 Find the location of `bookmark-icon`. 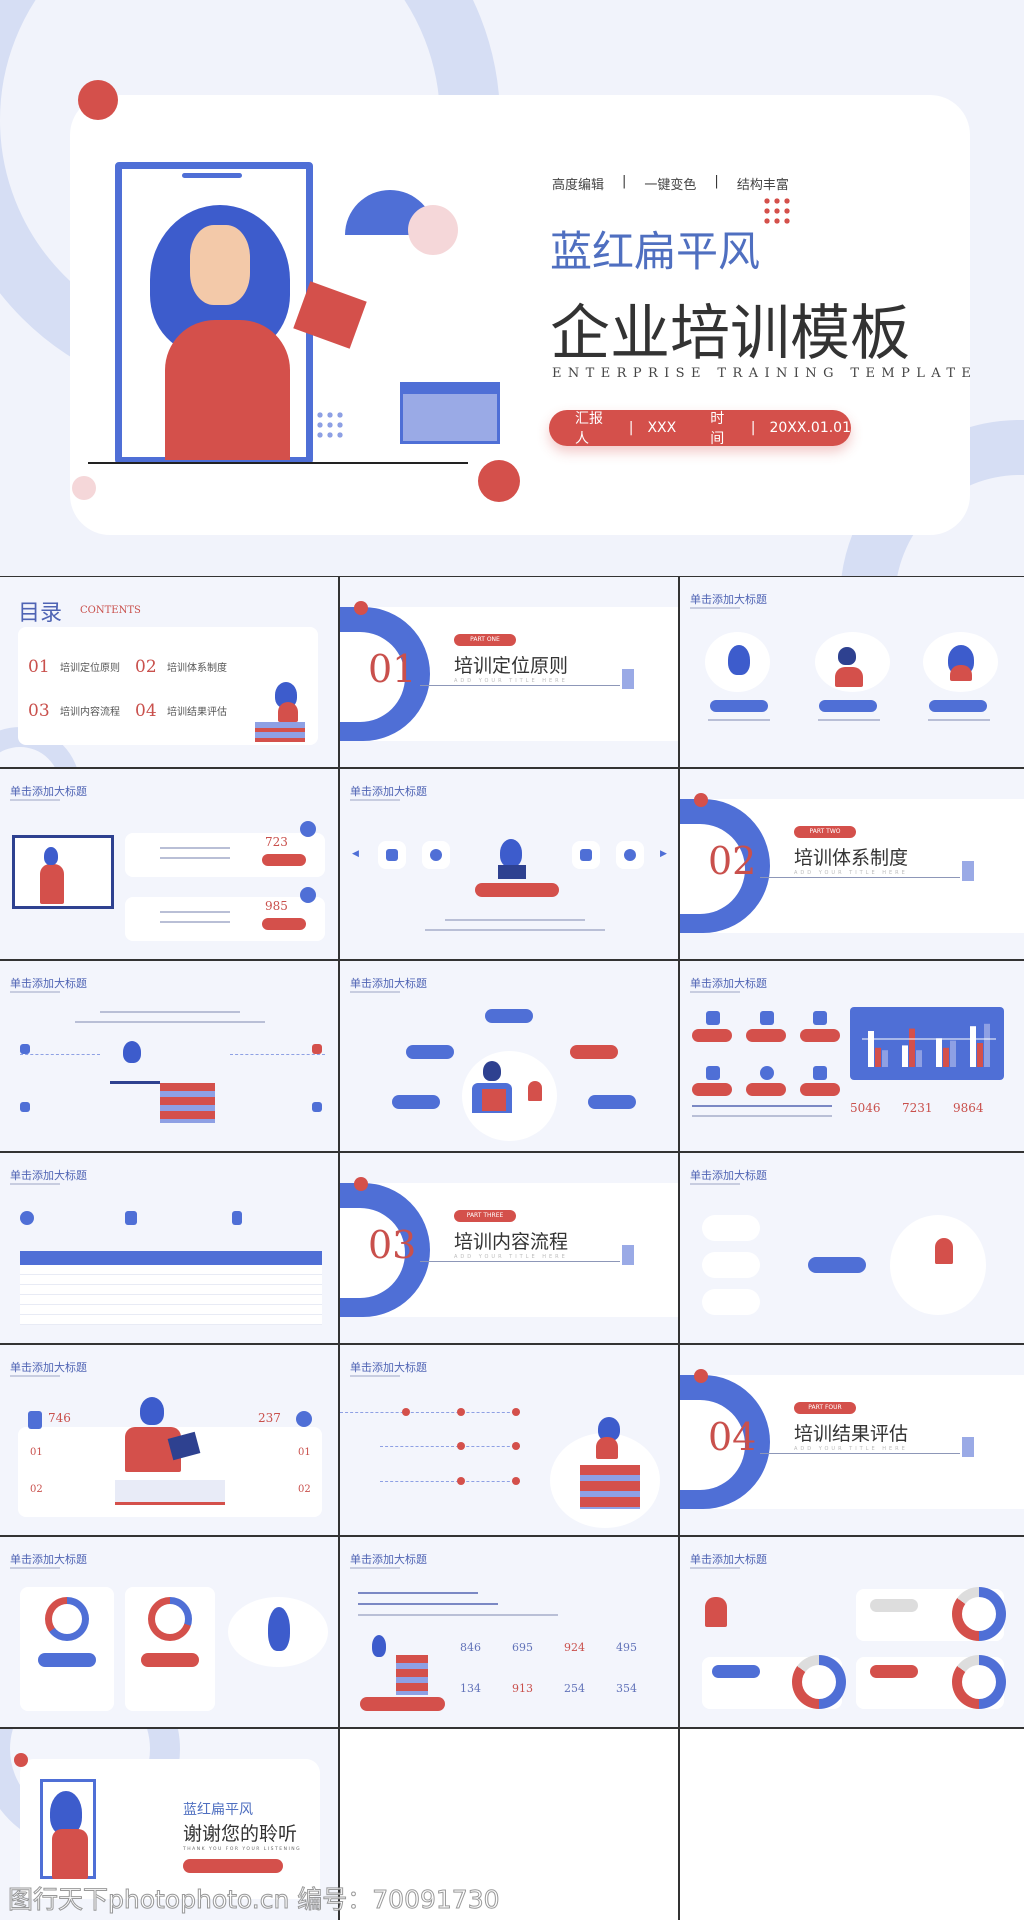

bookmark-icon is located at coordinates (25, 1107).